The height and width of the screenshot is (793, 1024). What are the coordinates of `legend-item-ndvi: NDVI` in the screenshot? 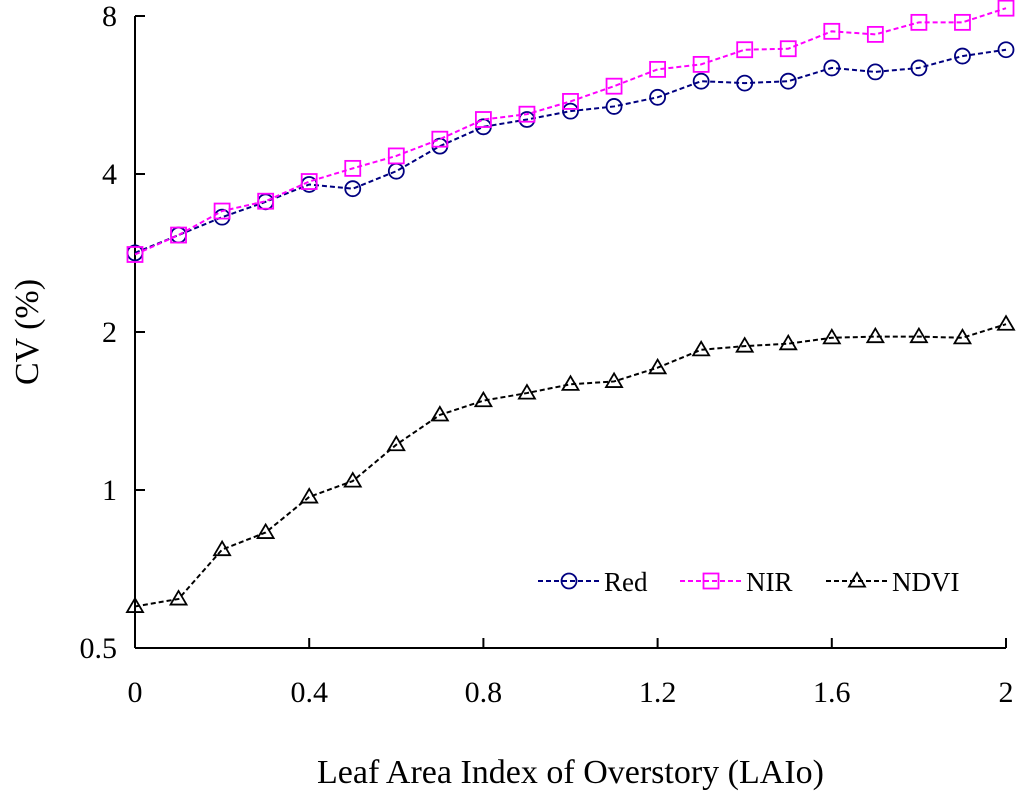 It's located at (893, 582).